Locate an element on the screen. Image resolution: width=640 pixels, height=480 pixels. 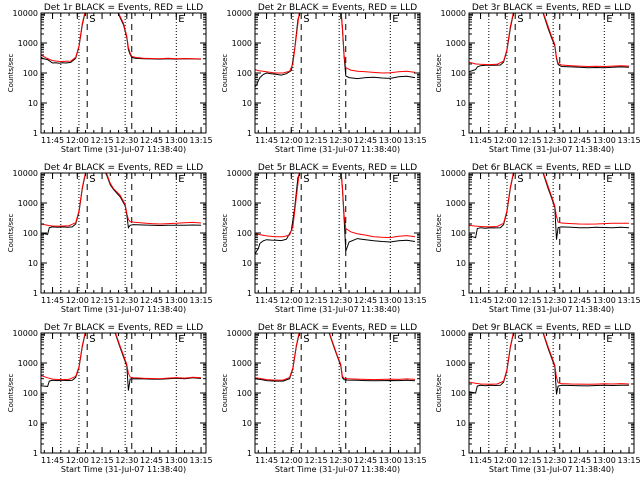
panel-title: Det 7r BLACK = Events, RED = LLD is located at coordinates (123, 328).